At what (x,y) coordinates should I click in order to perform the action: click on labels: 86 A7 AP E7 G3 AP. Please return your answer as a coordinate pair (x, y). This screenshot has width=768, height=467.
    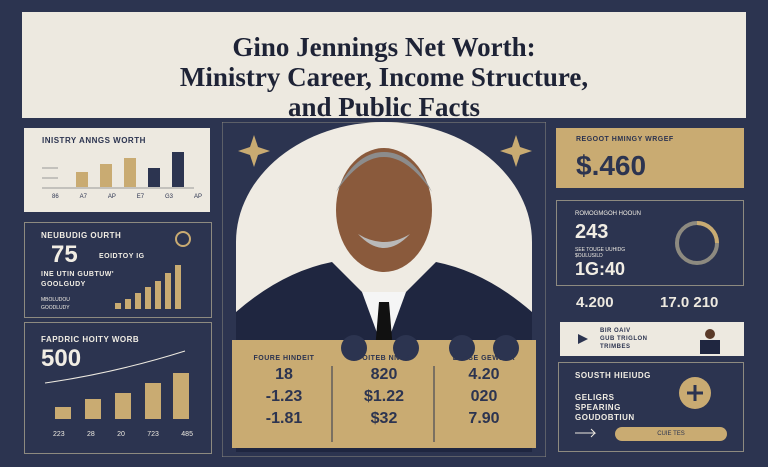
    Looking at the image, I should click on (127, 197).